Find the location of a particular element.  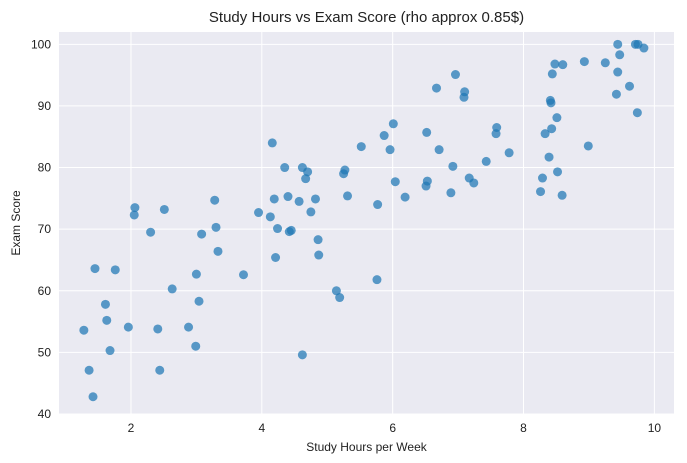

y-tick-label: 100 is located at coordinates (41, 44).